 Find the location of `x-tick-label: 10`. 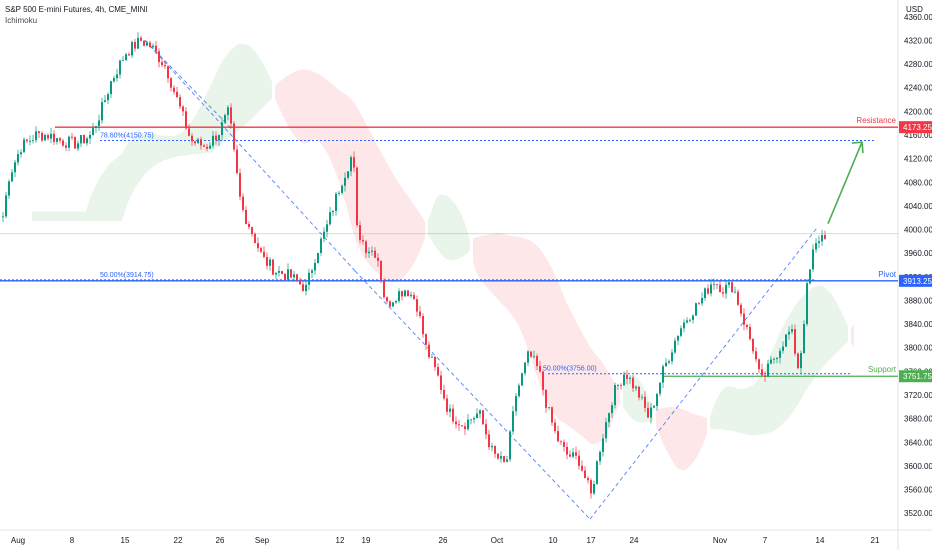

x-tick-label: 10 is located at coordinates (553, 540).